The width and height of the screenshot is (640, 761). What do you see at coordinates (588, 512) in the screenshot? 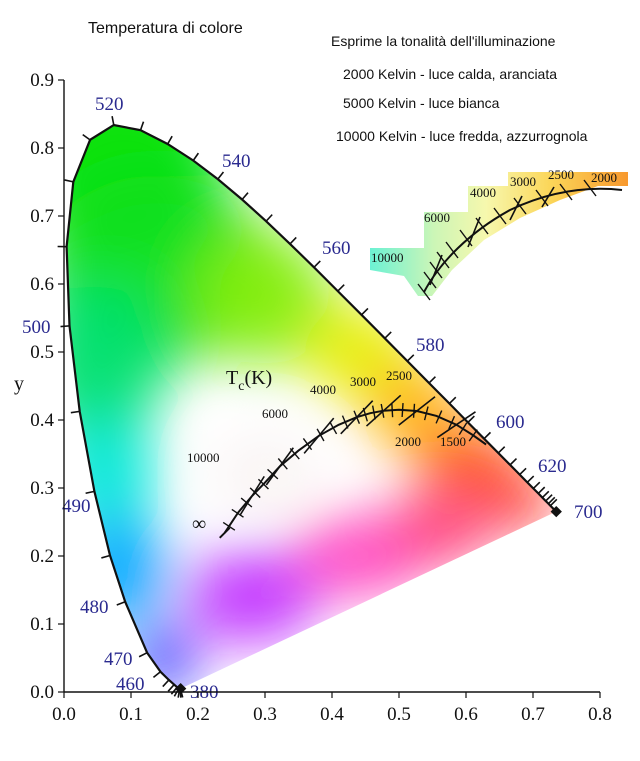
I see `wavelength-label-700: 700` at bounding box center [588, 512].